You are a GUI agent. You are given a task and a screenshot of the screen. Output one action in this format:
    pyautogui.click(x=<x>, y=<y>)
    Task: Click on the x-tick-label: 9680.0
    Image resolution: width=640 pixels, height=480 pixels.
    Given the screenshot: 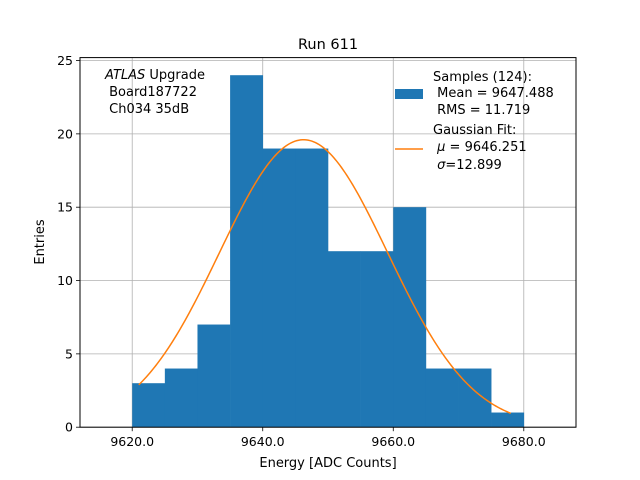 What is the action you would take?
    pyautogui.click(x=524, y=441)
    